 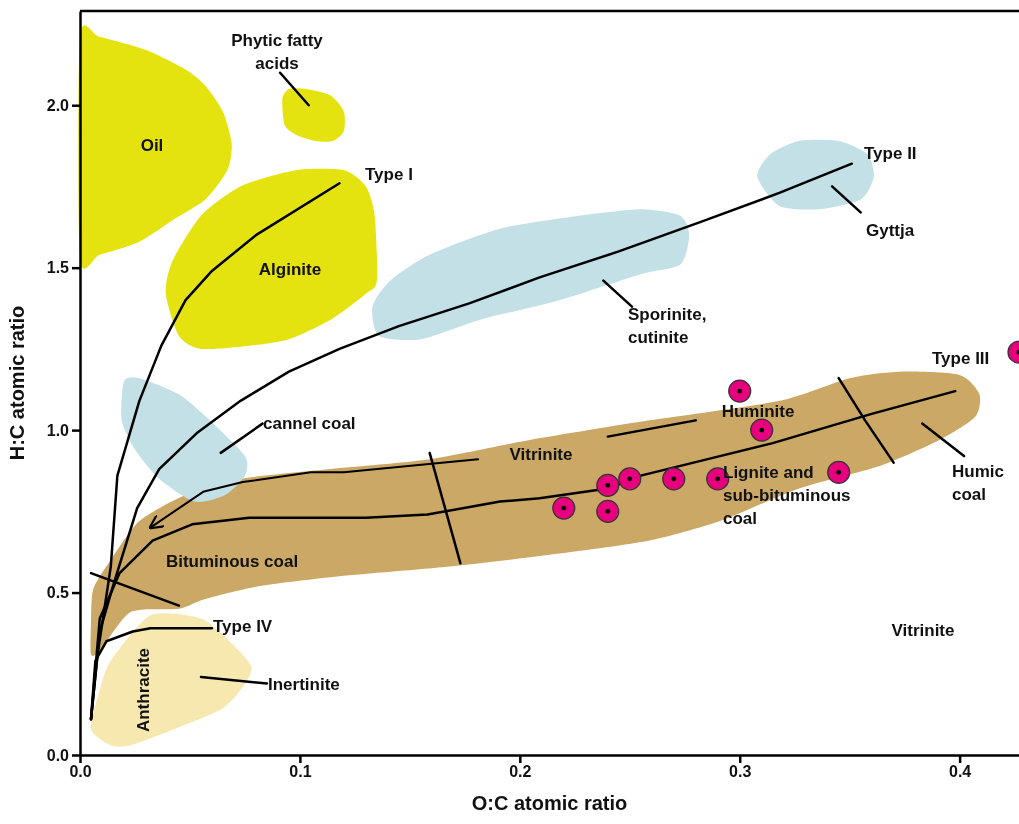 What do you see at coordinates (80, 772) in the screenshot?
I see `x-tick-label: 0.0` at bounding box center [80, 772].